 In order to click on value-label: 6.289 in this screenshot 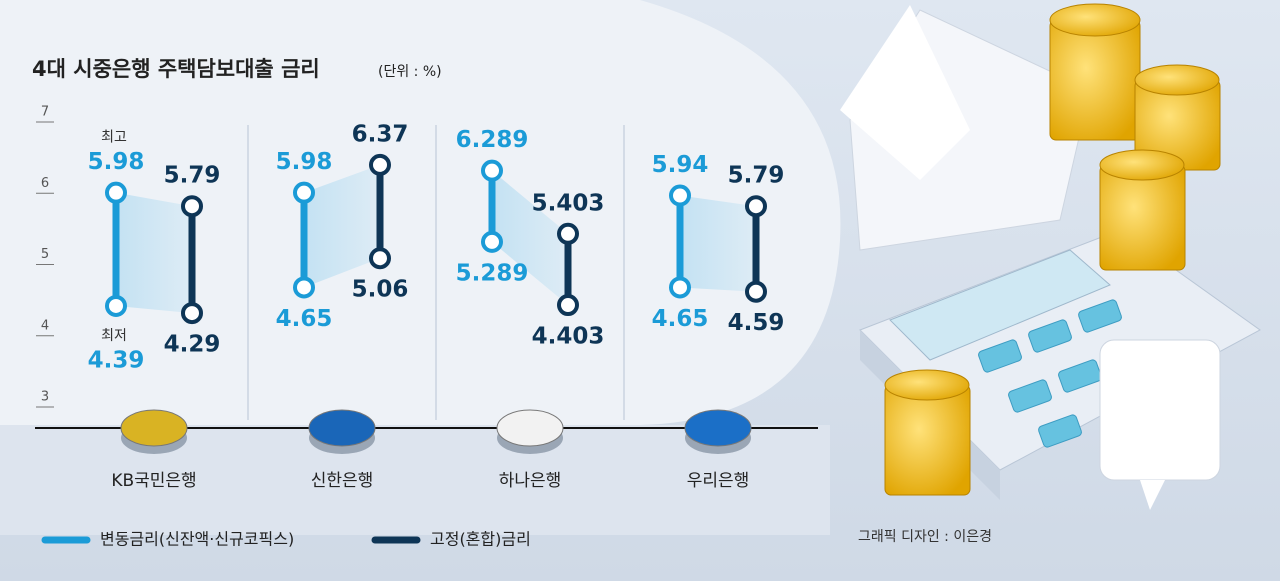, I will do `click(492, 140)`.